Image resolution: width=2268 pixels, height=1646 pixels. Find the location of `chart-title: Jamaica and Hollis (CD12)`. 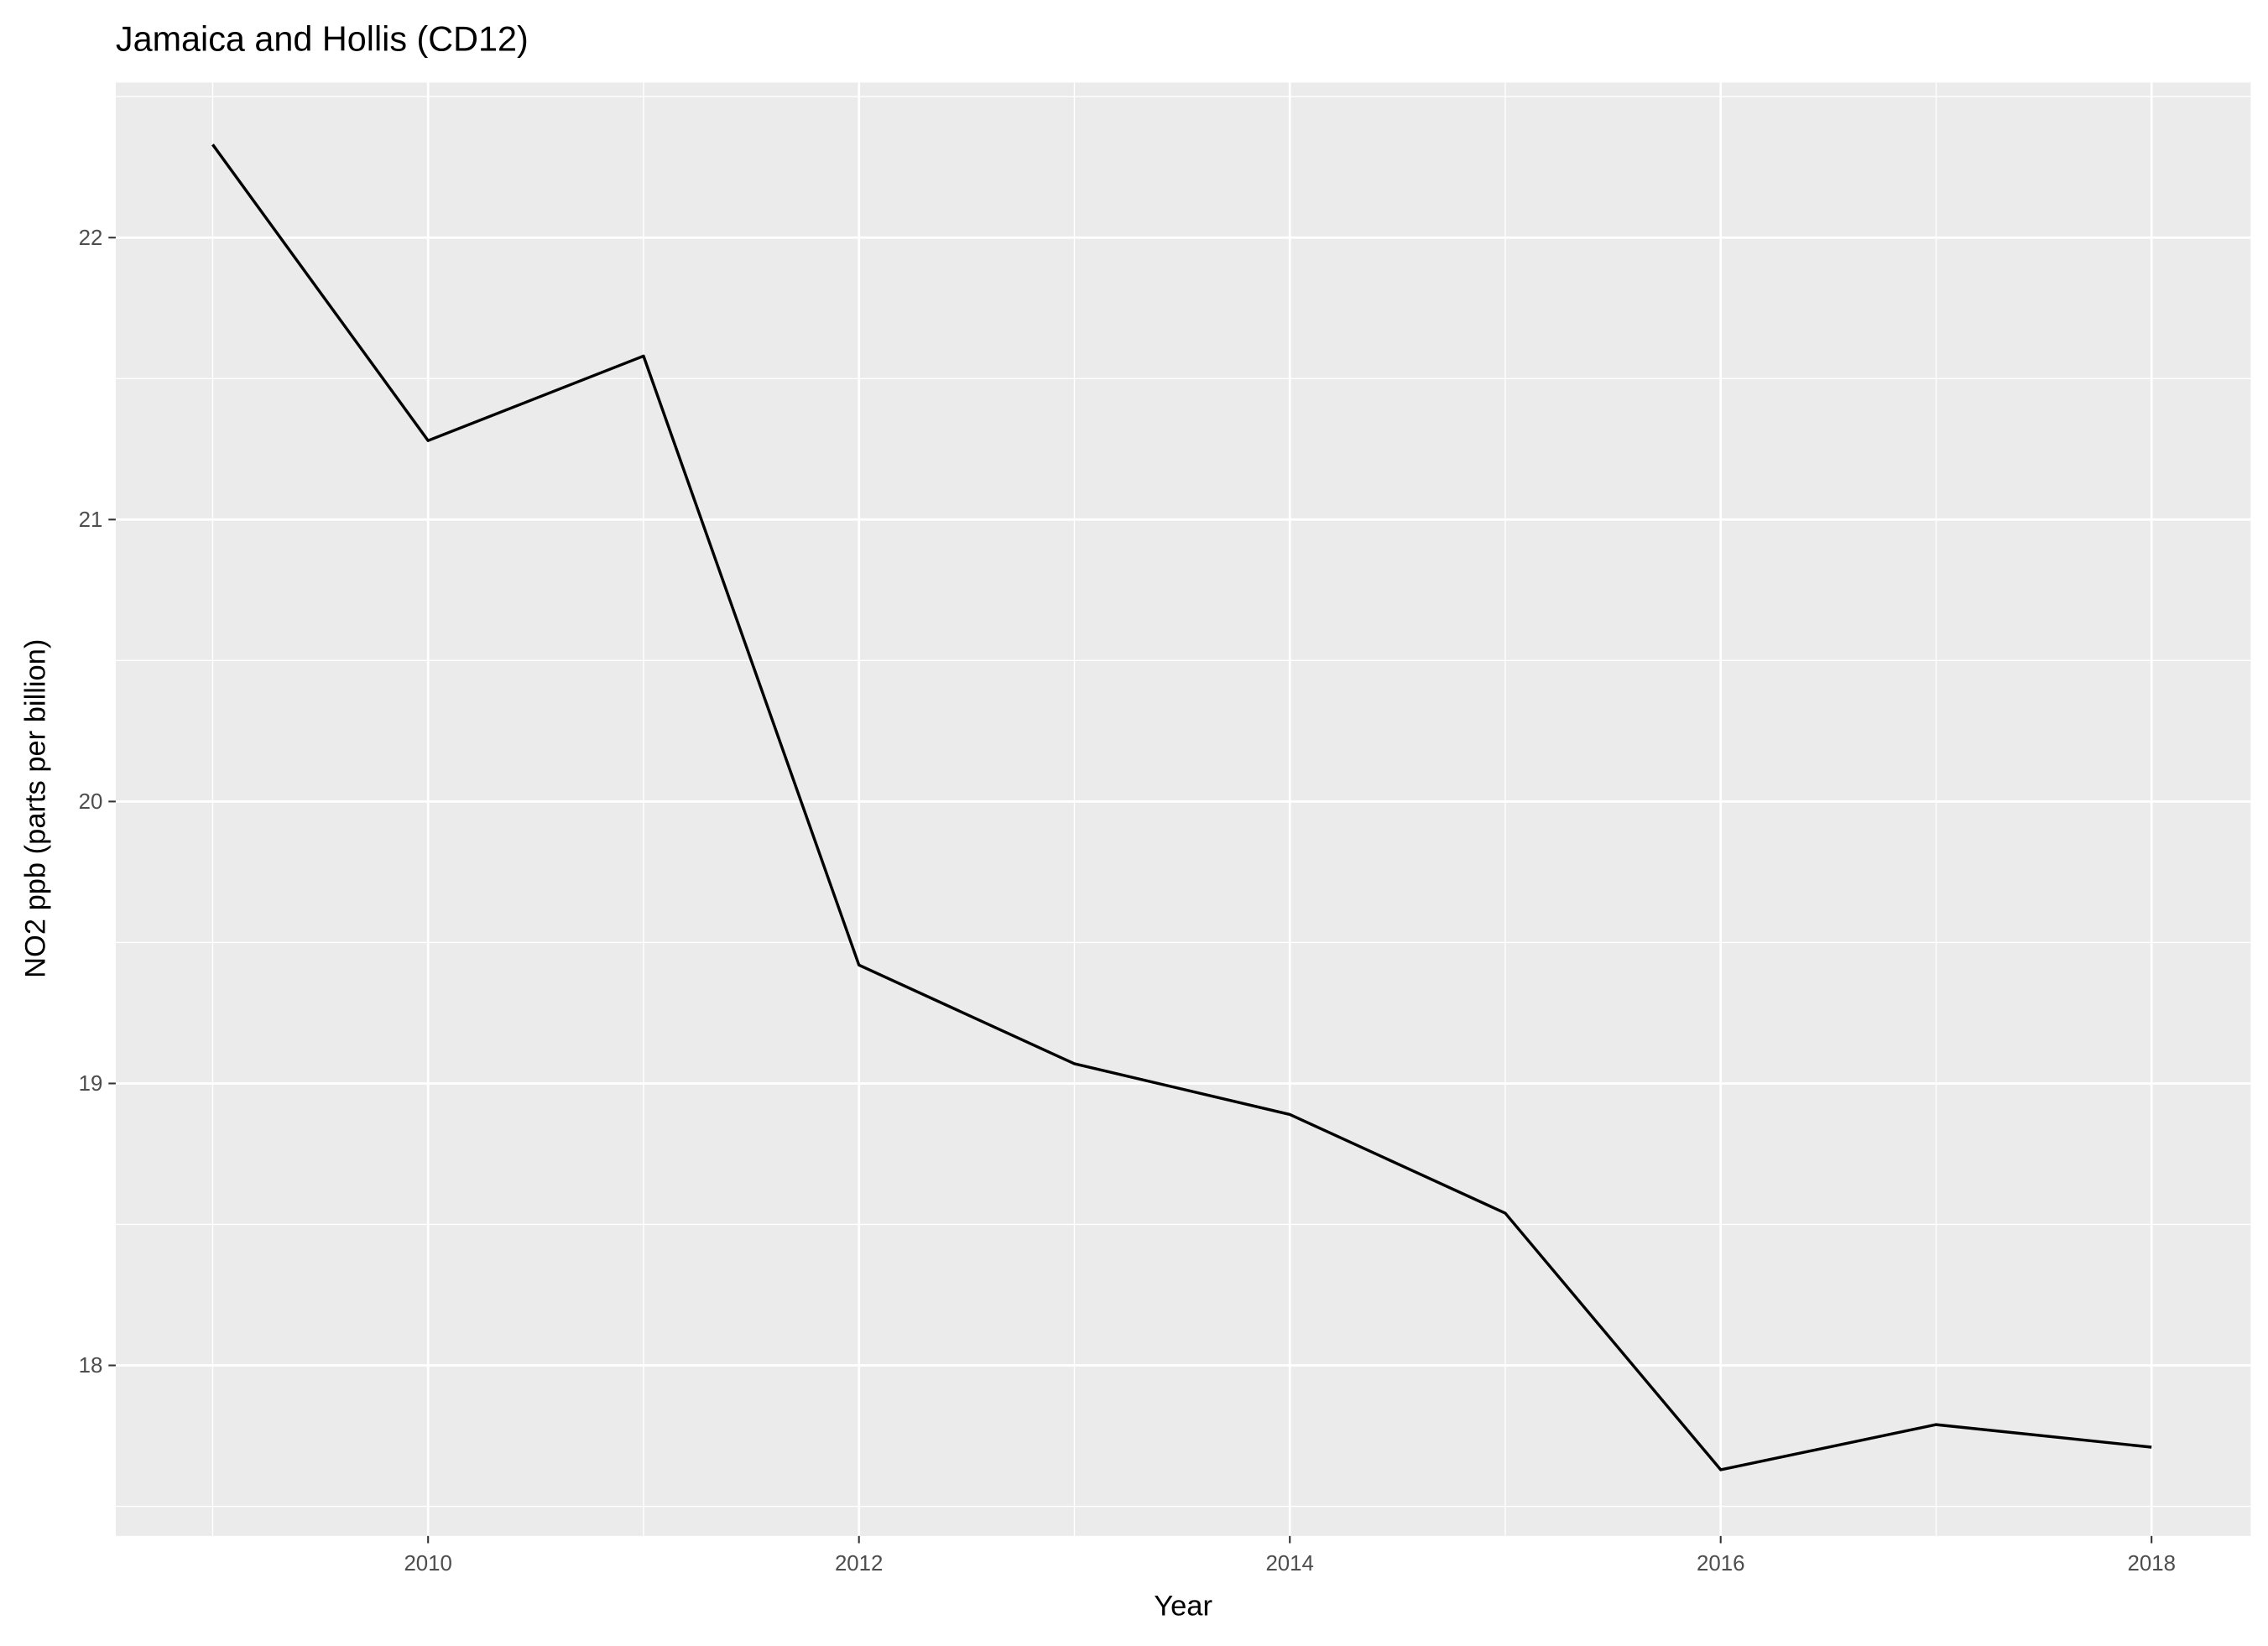

chart-title: Jamaica and Hollis (CD12) is located at coordinates (322, 39).